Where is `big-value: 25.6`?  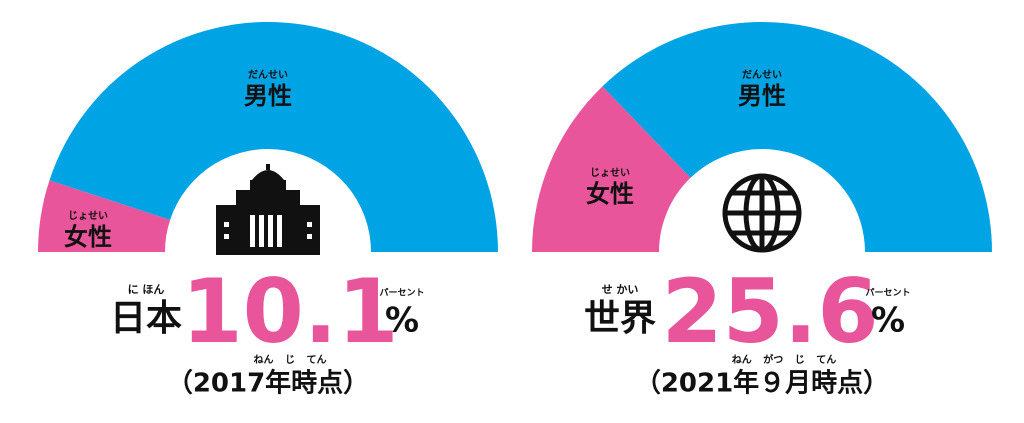
big-value: 25.6 is located at coordinates (769, 311).